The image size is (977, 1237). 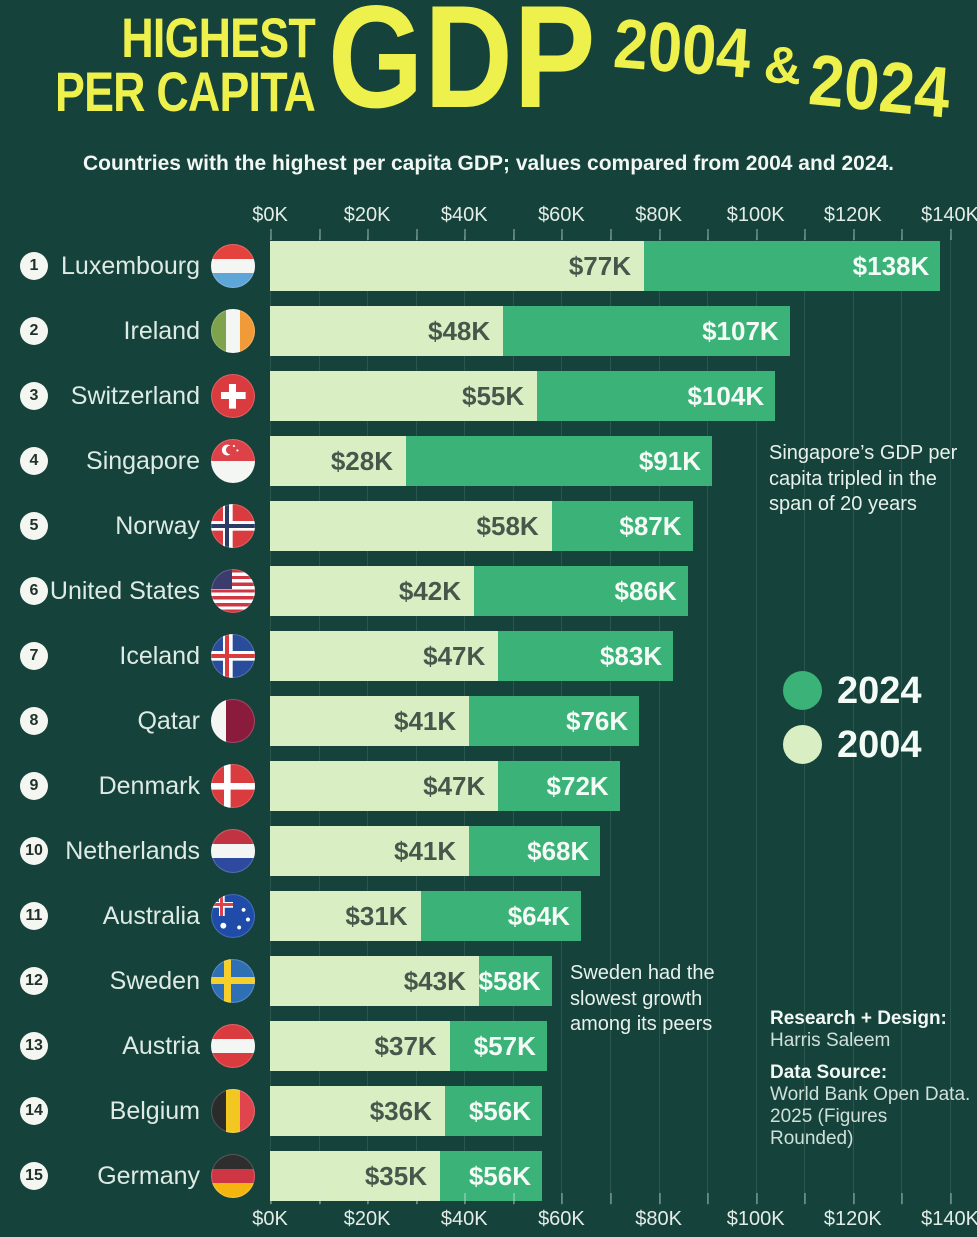 I want to click on bar-2024-germany: $56K, so click(x=491, y=1176).